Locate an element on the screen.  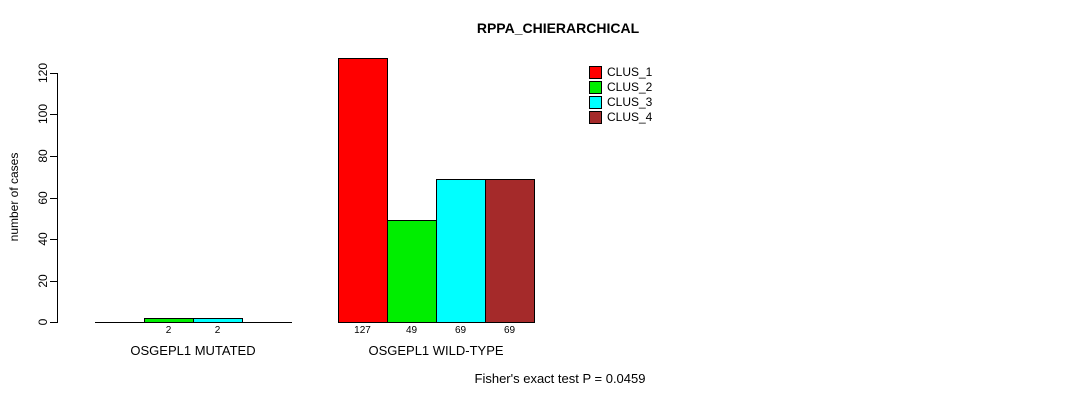
category-label: OSGEPL1 MUTATED is located at coordinates (193, 350).